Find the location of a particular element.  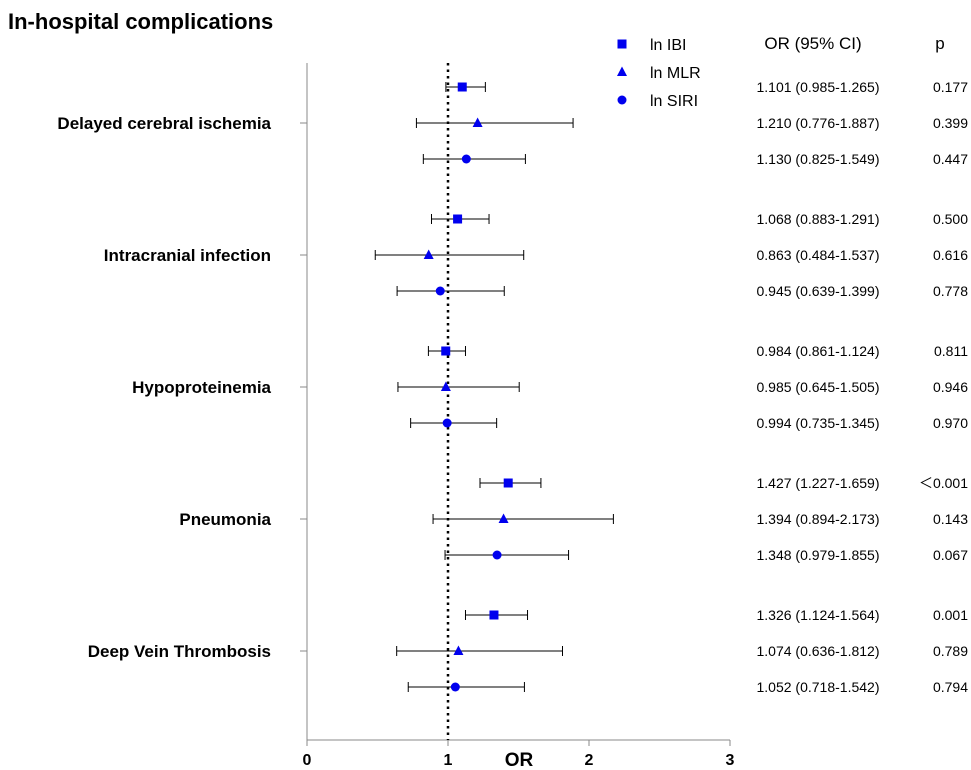

legend: ln IBI ln MLR ln SIRI is located at coordinates (659, 73).